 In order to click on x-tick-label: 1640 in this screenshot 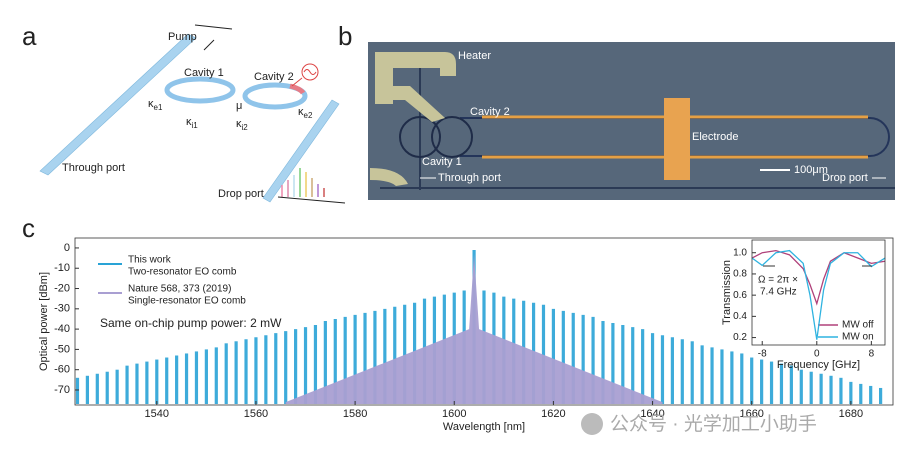, I will do `click(652, 414)`.